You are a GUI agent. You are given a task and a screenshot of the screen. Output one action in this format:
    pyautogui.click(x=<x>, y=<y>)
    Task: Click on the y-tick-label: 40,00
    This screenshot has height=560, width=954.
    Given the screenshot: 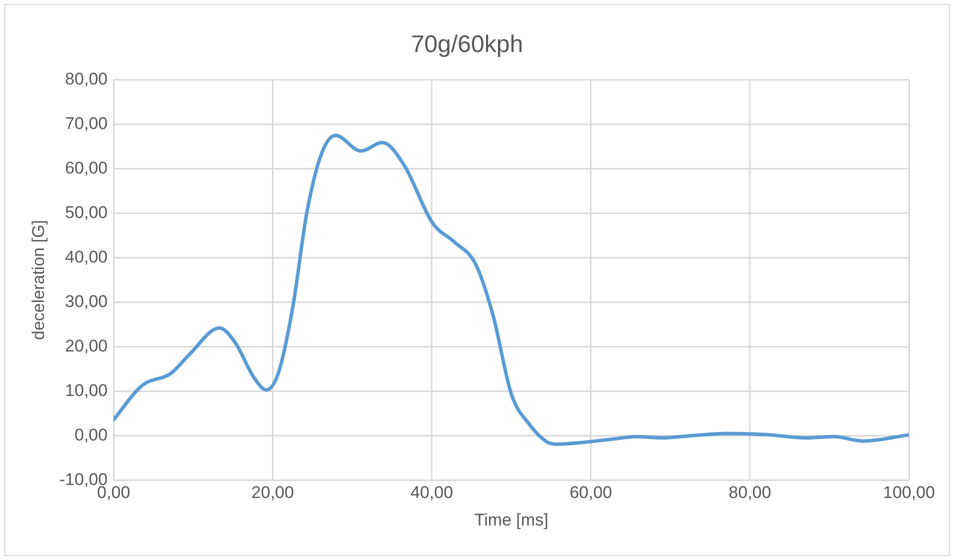 What is the action you would take?
    pyautogui.click(x=86, y=256)
    